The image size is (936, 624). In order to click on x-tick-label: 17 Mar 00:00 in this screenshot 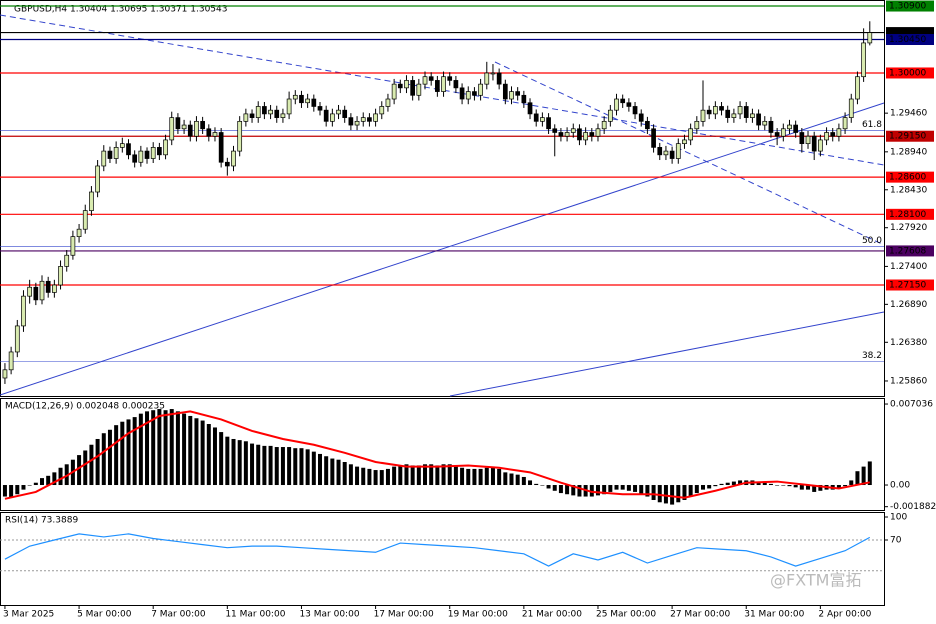, I will do `click(404, 615)`.